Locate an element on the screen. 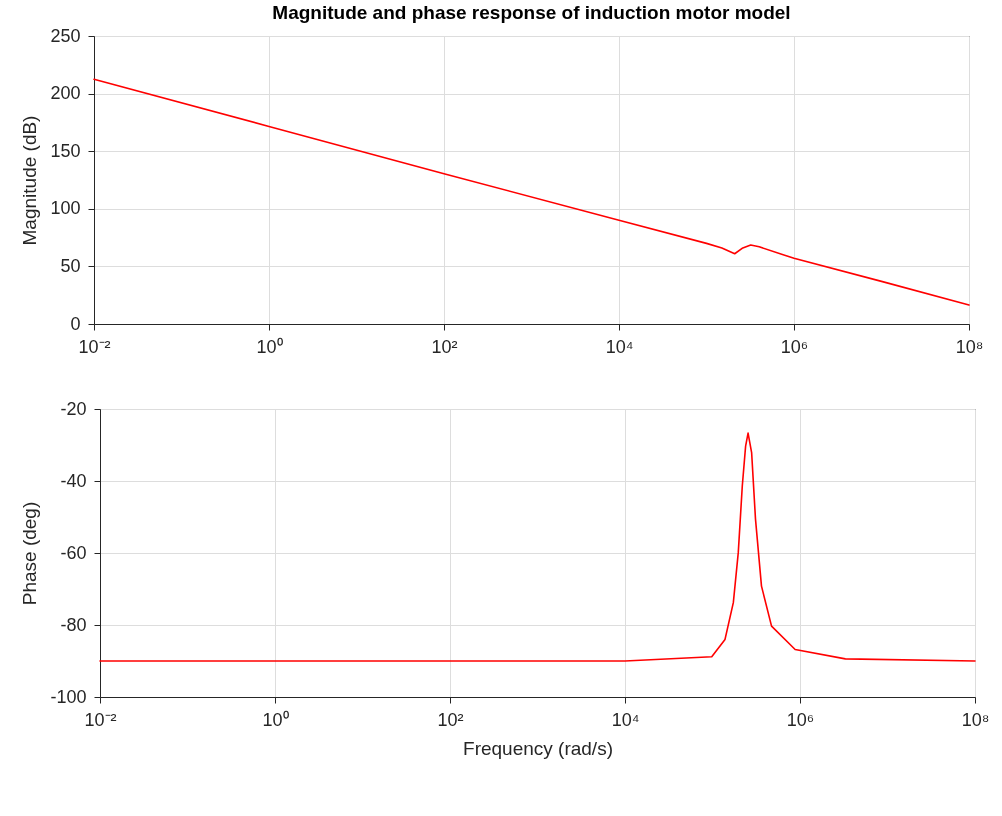 The image size is (1002, 816). chart-title: Magnitude and phase response of induction motor model is located at coordinates (531, 12).